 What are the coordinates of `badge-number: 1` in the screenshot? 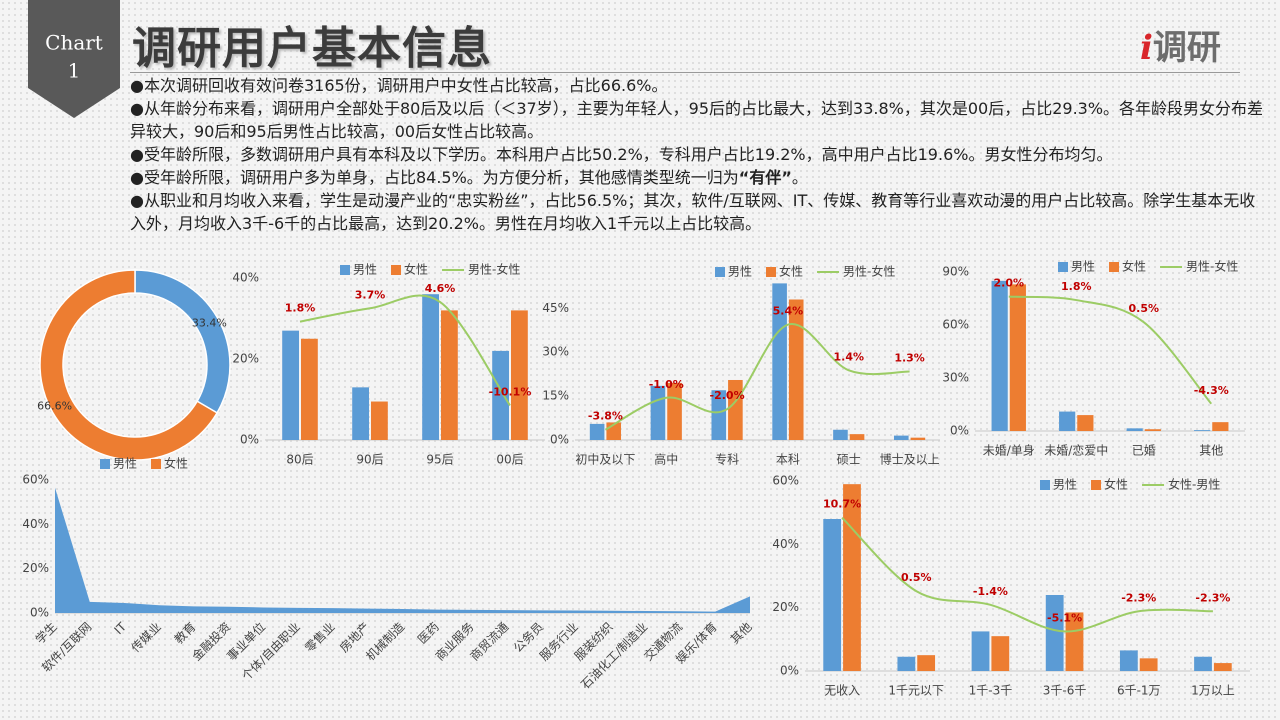 It's located at (74, 71).